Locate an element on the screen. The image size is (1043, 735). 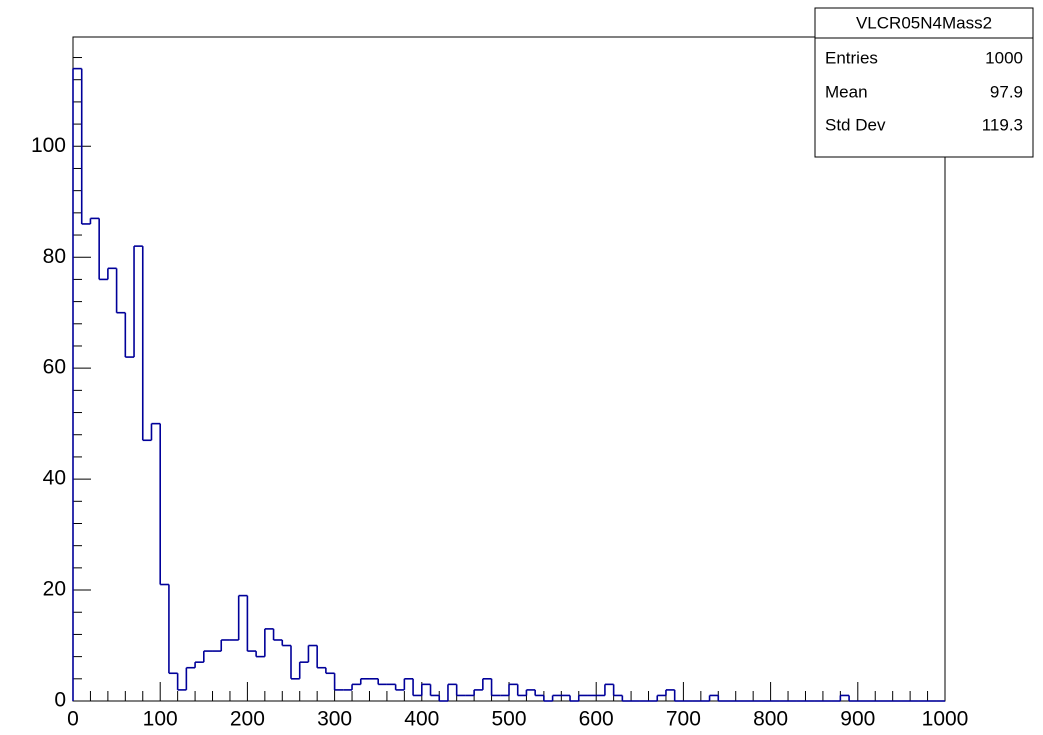
x-tick-label: 900 is located at coordinates (857, 719).